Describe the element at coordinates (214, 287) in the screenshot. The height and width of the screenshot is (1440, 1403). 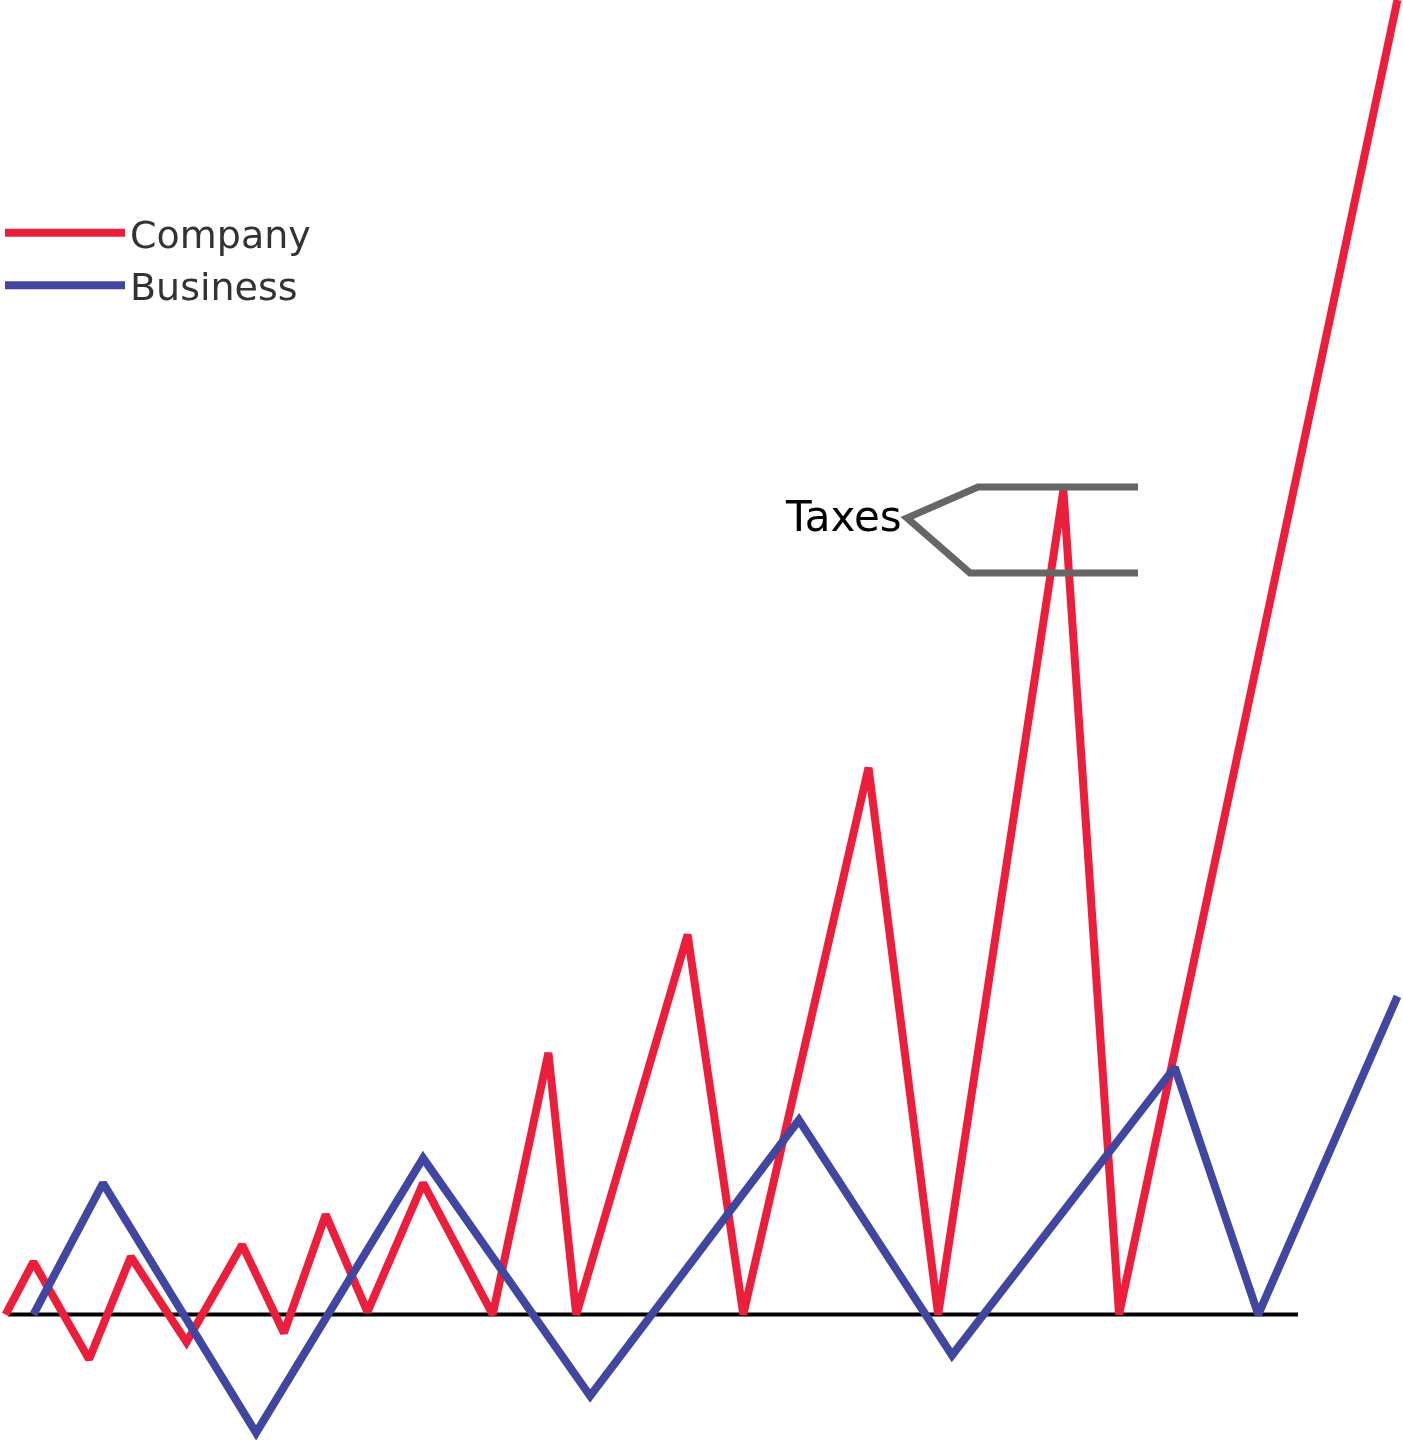
I see `legend-label: Business` at that location.